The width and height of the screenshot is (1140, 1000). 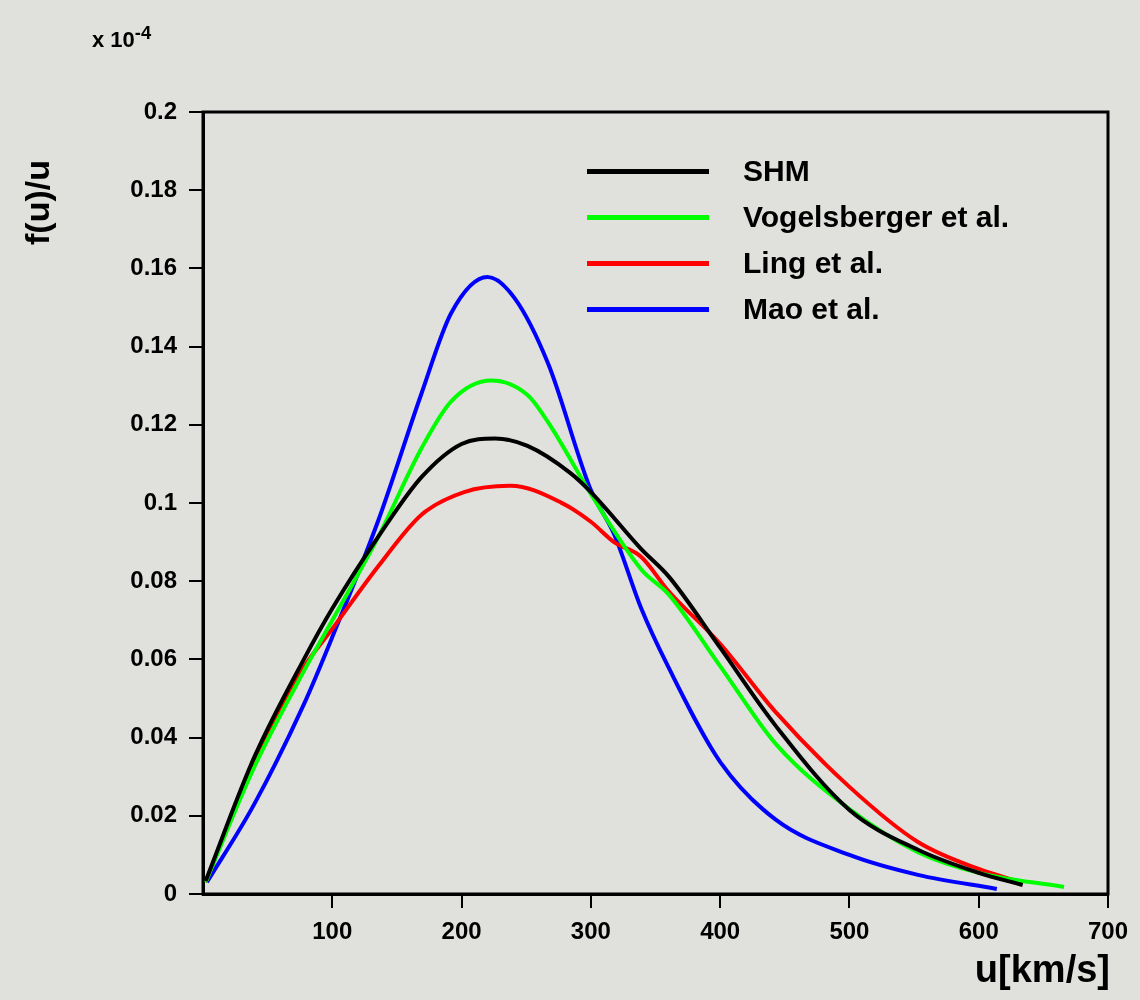 I want to click on x-tick-label: 500, so click(x=849, y=931).